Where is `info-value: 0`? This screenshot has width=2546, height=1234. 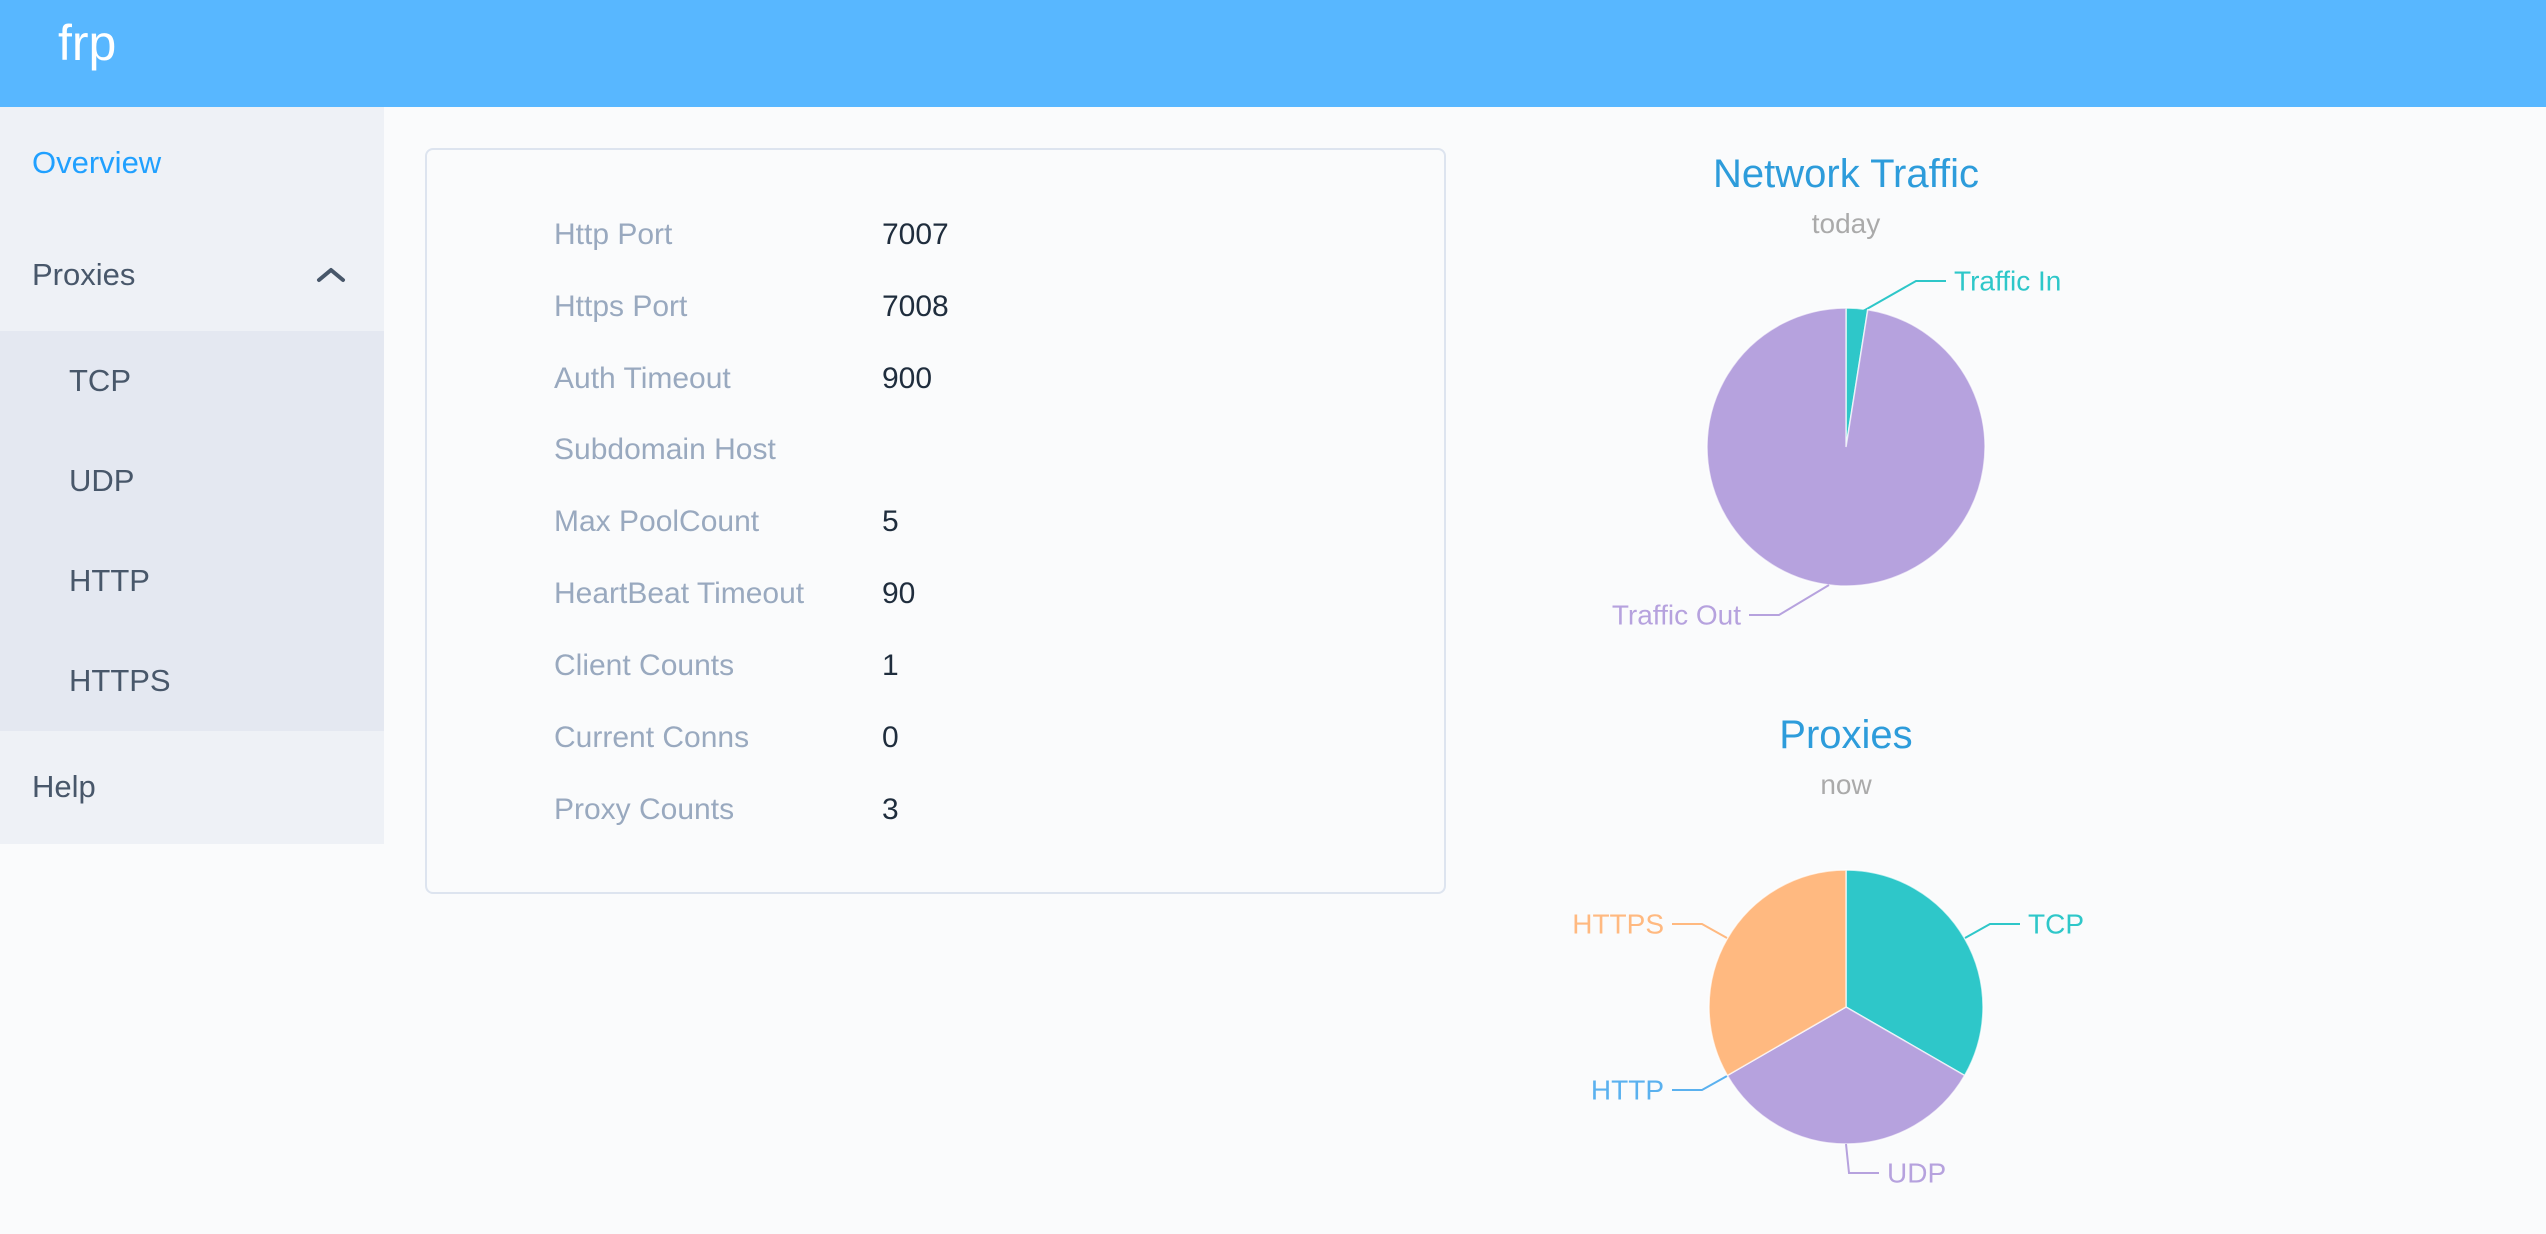
info-value: 0 is located at coordinates (890, 737).